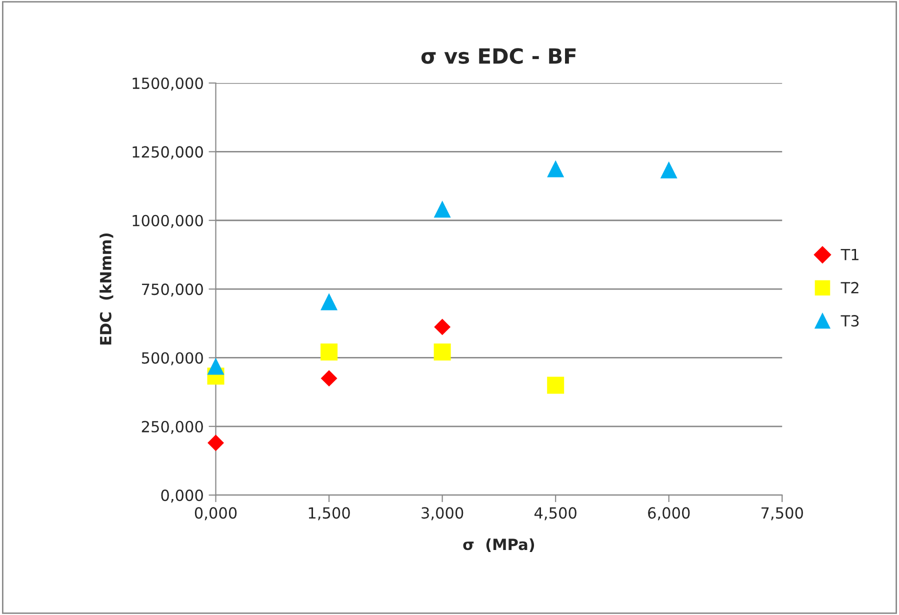 The height and width of the screenshot is (615, 899). Describe the element at coordinates (167, 84) in the screenshot. I see `y-tick-label: 1500,000` at that location.